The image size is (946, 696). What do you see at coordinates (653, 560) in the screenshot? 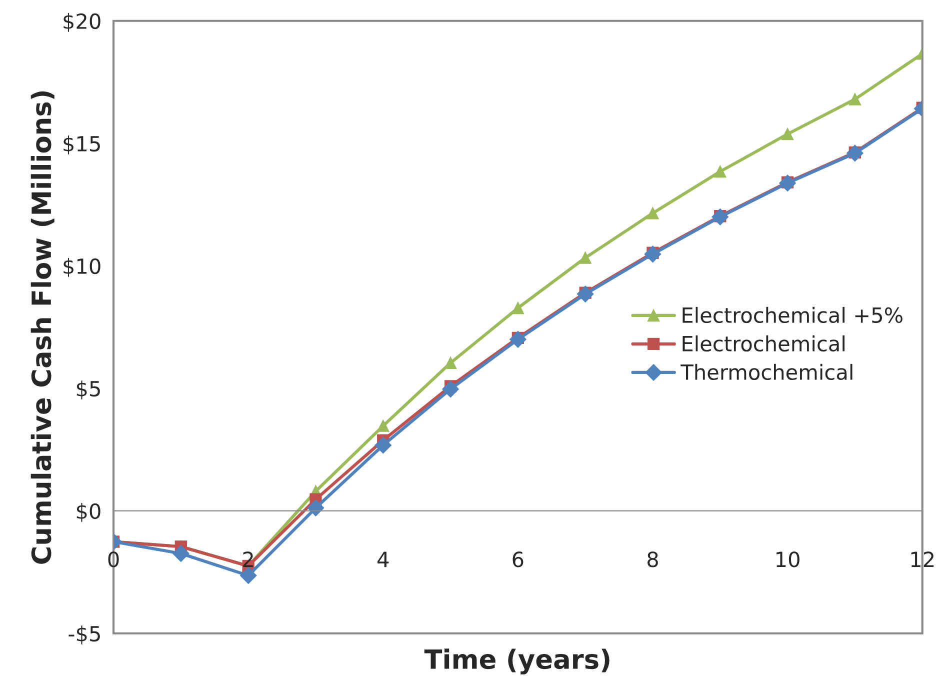
I see `x-tick-label: 8` at bounding box center [653, 560].